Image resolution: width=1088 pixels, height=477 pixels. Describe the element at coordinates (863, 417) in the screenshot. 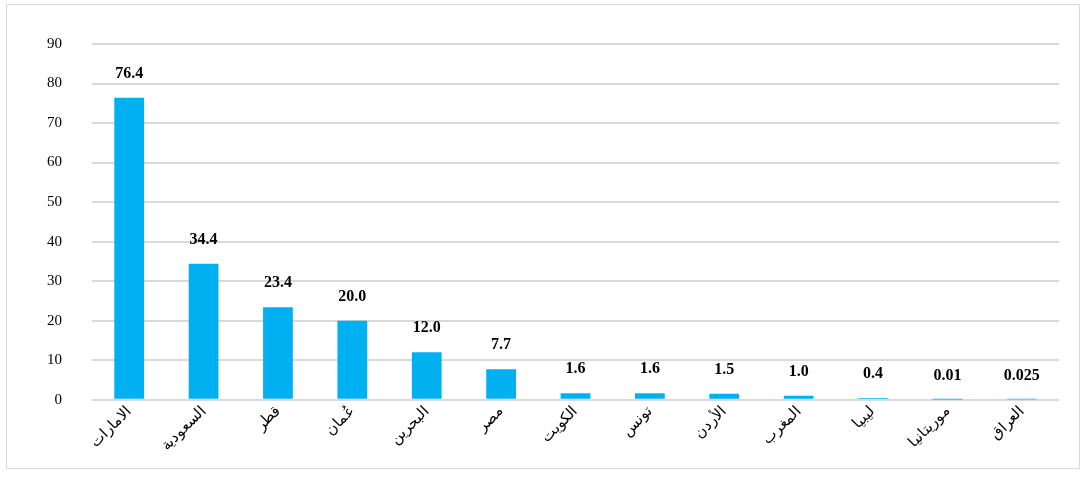

I see `x-tick-label: ليبيا` at that location.